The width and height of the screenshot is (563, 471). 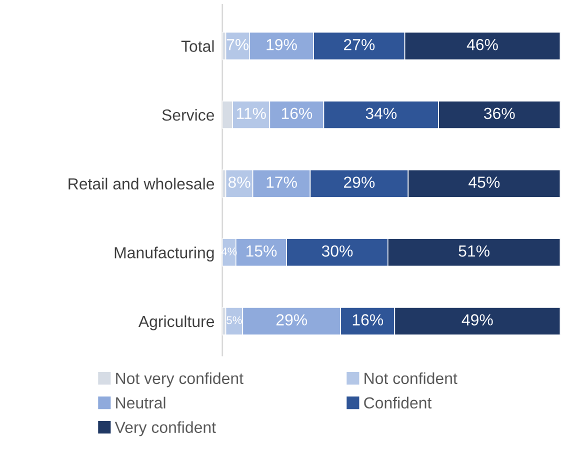 What do you see at coordinates (251, 114) in the screenshot?
I see `data-label: 11%` at bounding box center [251, 114].